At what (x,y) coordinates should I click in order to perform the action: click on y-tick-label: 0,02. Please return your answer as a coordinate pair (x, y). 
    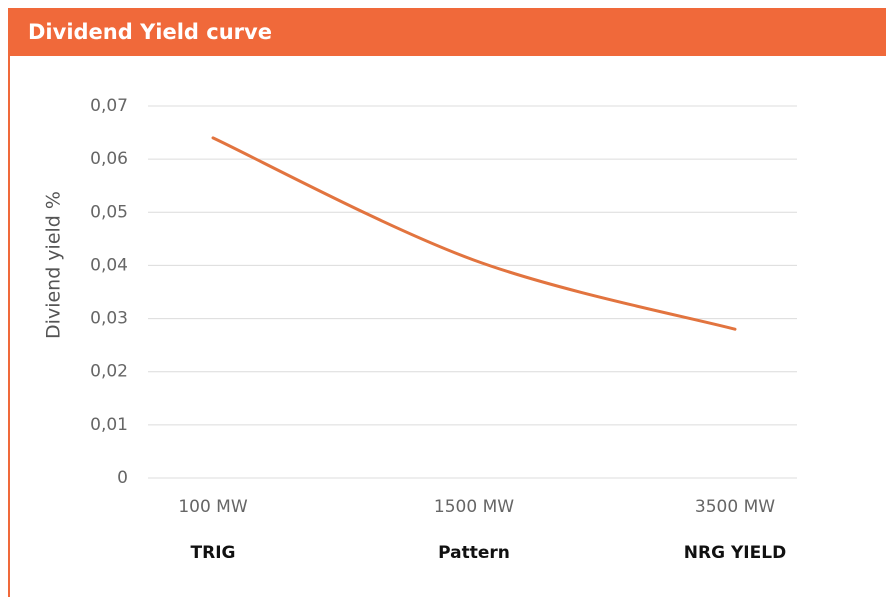
    Looking at the image, I should click on (109, 372).